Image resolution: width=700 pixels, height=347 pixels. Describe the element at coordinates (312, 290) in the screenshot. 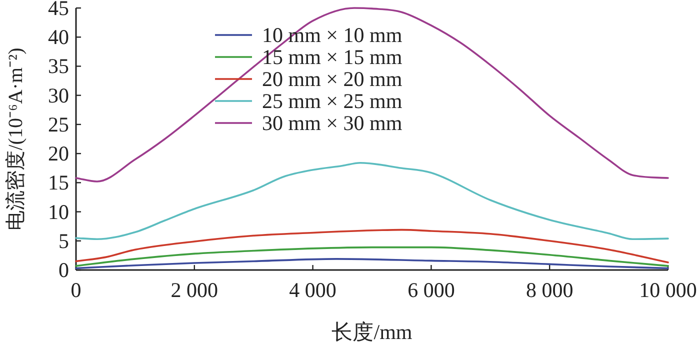

I see `x-tick-label: 4 000` at that location.